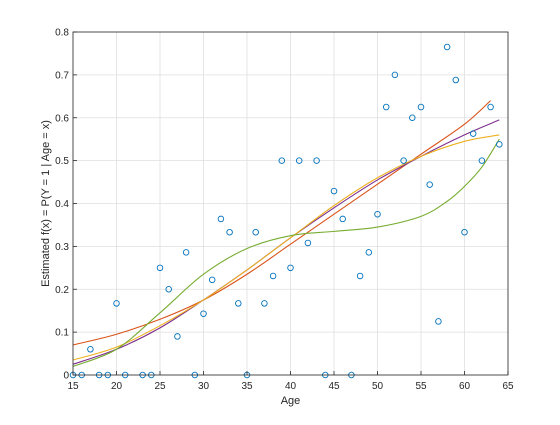 This screenshot has width=560, height=425. Describe the element at coordinates (62, 290) in the screenshot. I see `y-tick-label: 0.2` at that location.